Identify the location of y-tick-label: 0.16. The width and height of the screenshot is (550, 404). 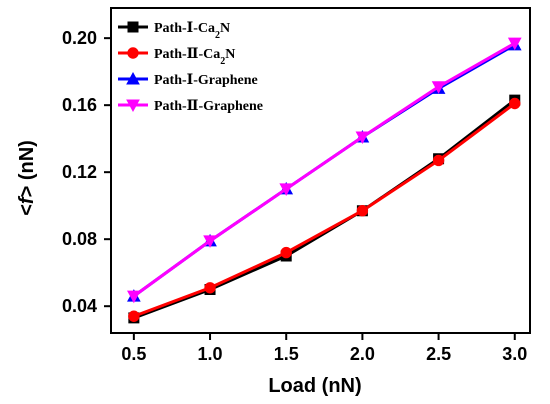
(79, 105).